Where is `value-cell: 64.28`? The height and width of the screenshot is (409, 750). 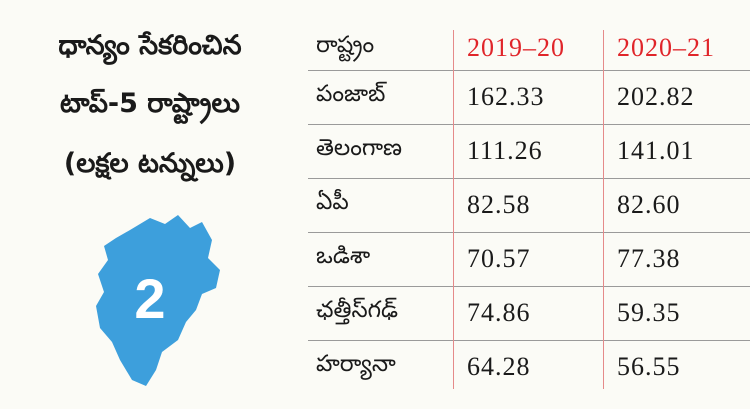
value-cell: 64.28 is located at coordinates (499, 366).